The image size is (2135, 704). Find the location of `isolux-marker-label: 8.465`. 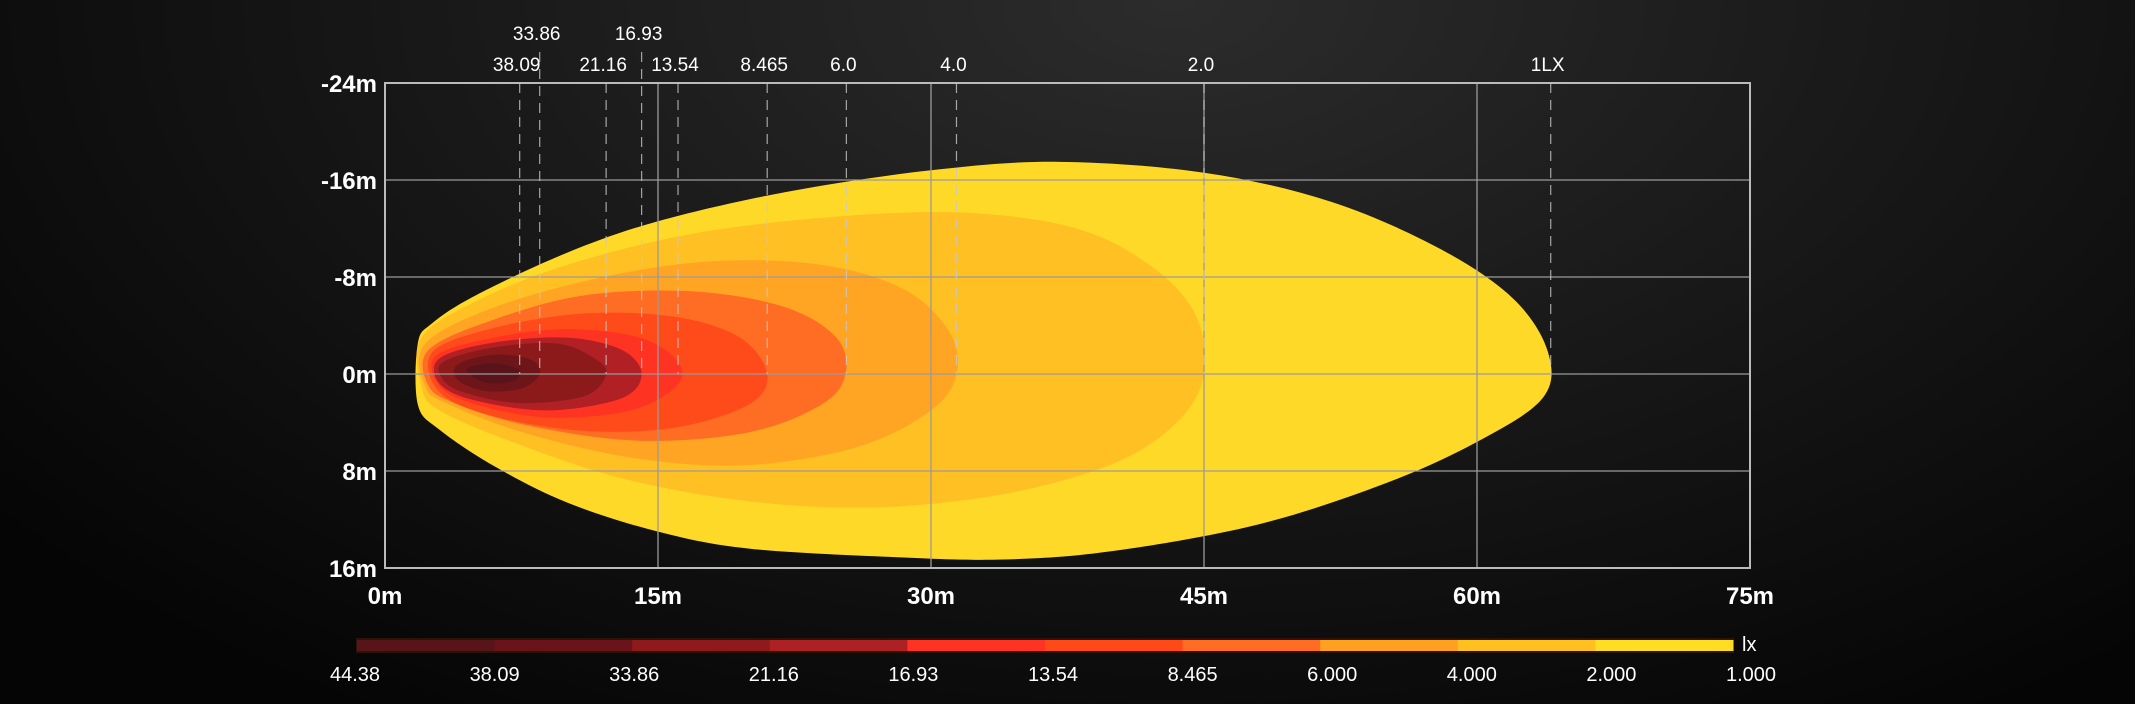

isolux-marker-label: 8.465 is located at coordinates (764, 65).